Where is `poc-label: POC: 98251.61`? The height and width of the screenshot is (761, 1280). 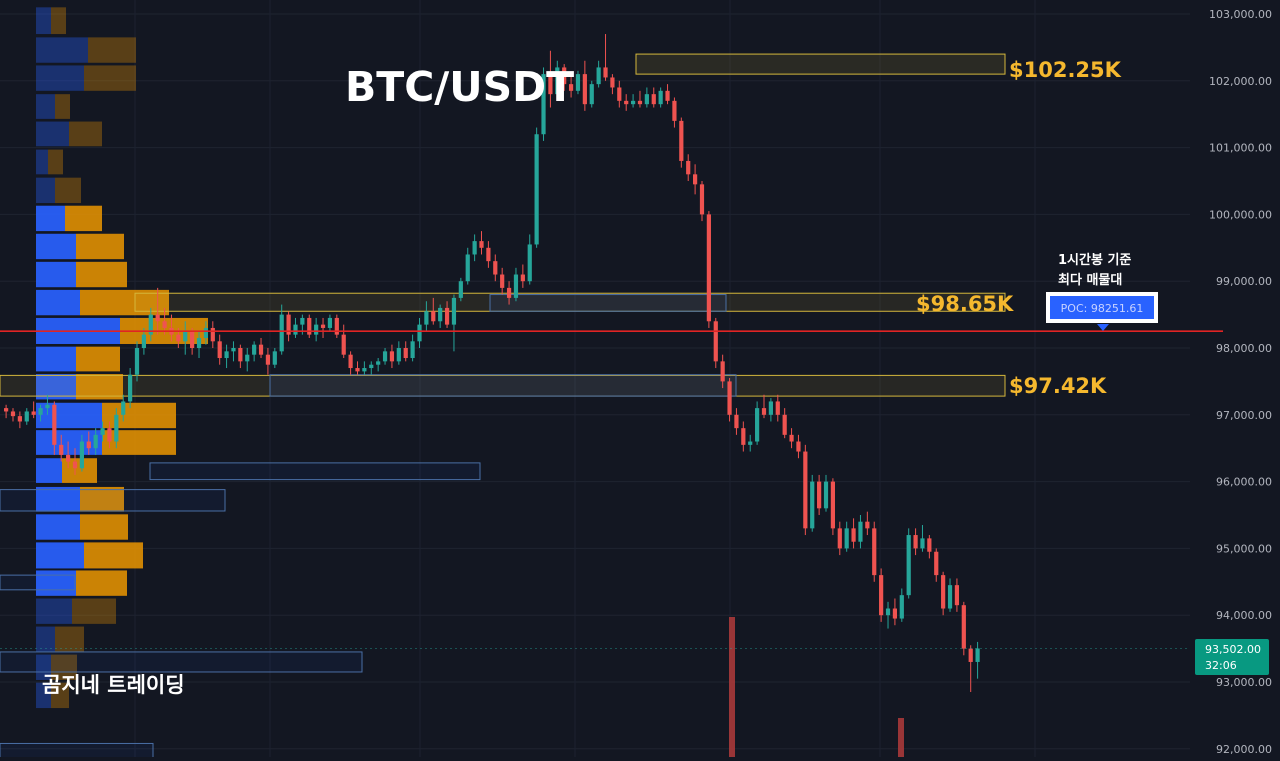 poc-label: POC: 98251.61 is located at coordinates (1102, 308).